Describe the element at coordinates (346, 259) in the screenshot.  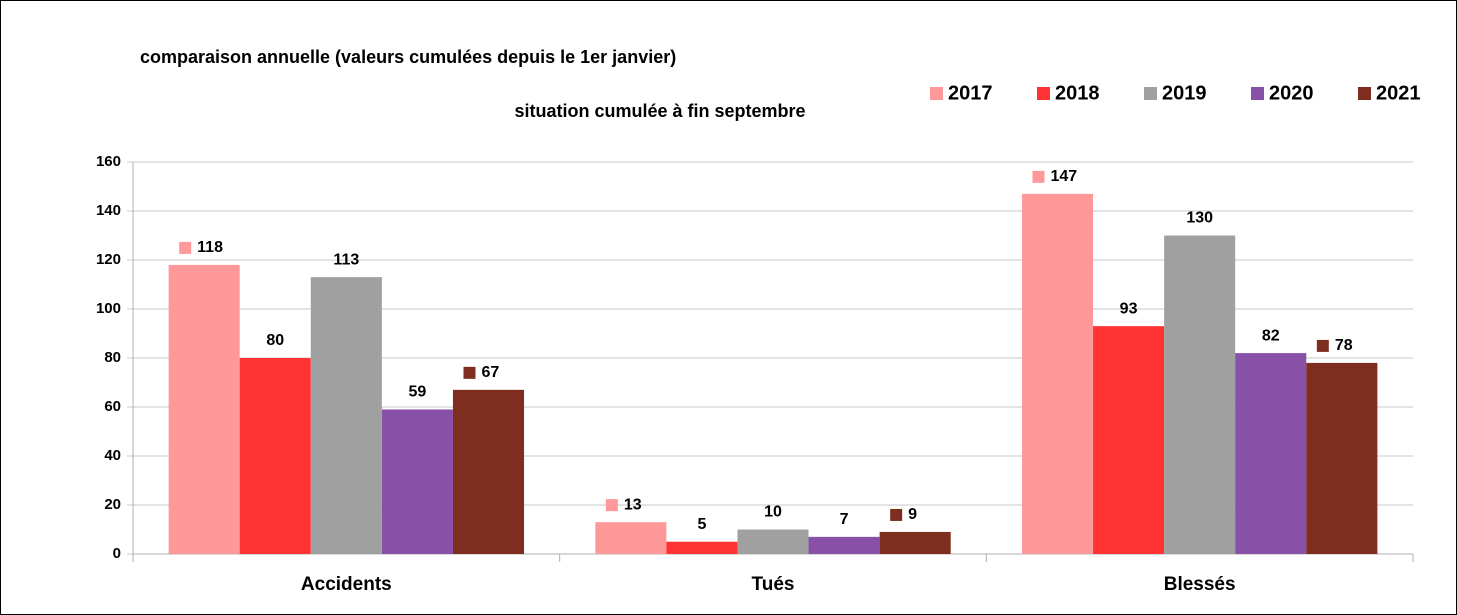
I see `data-label: 113` at that location.